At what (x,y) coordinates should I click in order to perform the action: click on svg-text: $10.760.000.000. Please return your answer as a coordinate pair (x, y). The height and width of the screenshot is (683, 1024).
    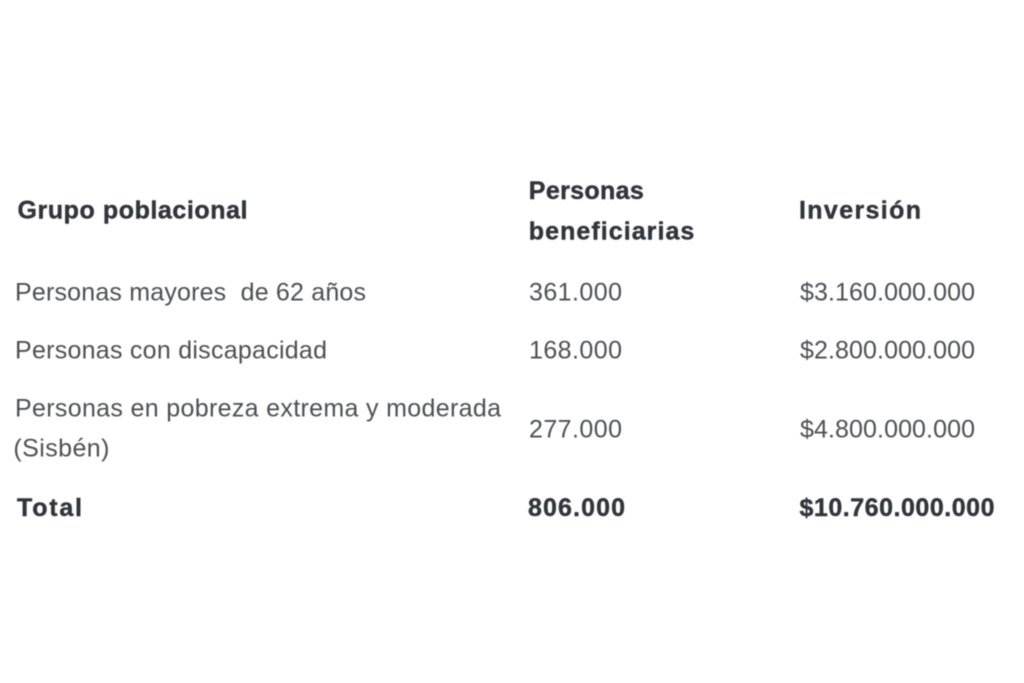
    Looking at the image, I should click on (897, 508).